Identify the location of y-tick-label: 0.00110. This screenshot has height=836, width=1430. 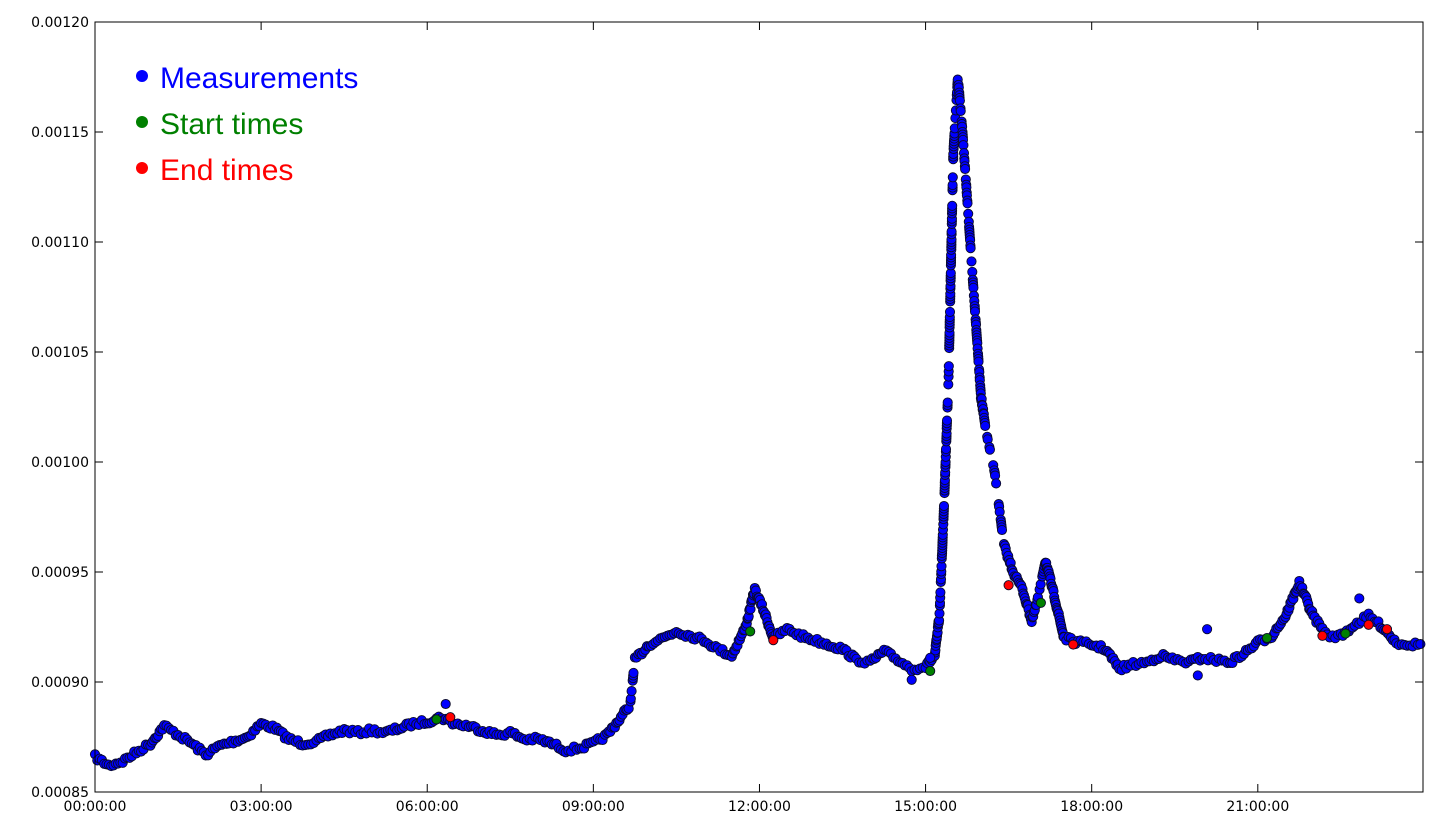
(60, 243).